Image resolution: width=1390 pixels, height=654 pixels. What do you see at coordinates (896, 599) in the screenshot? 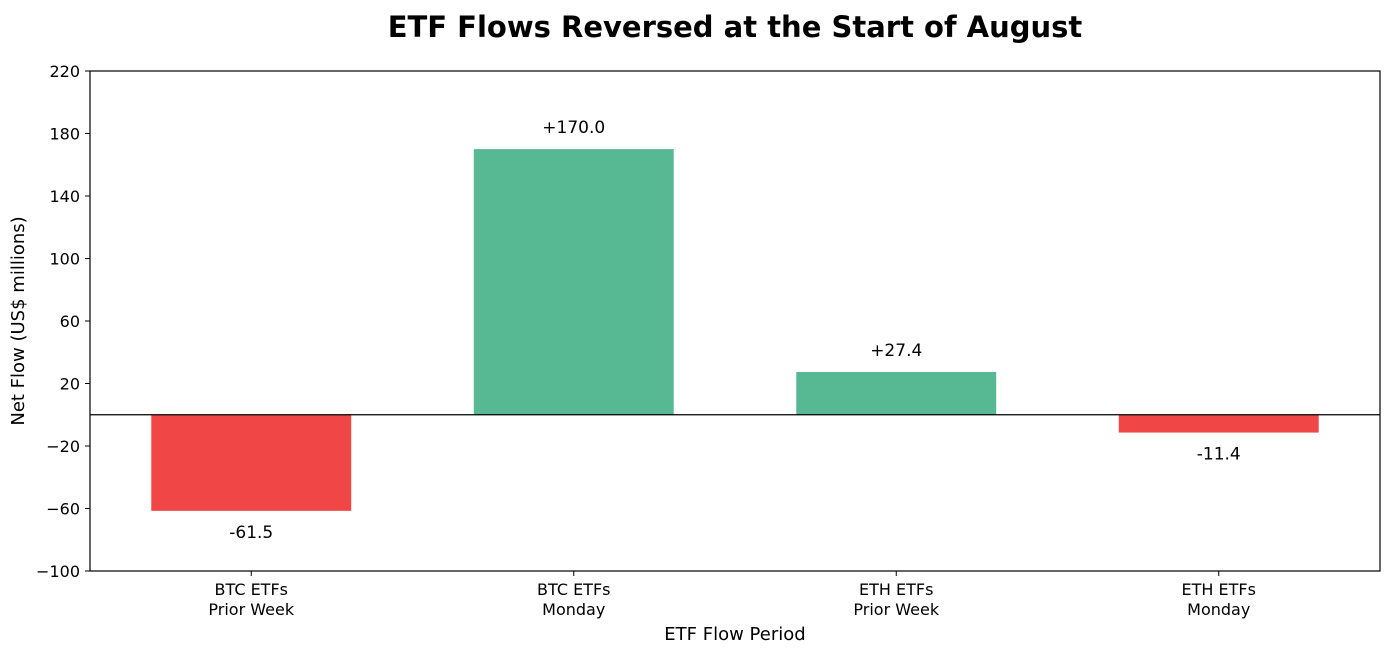
I see `x-tick-label-3: ETH ETFs Prior Week` at bounding box center [896, 599].